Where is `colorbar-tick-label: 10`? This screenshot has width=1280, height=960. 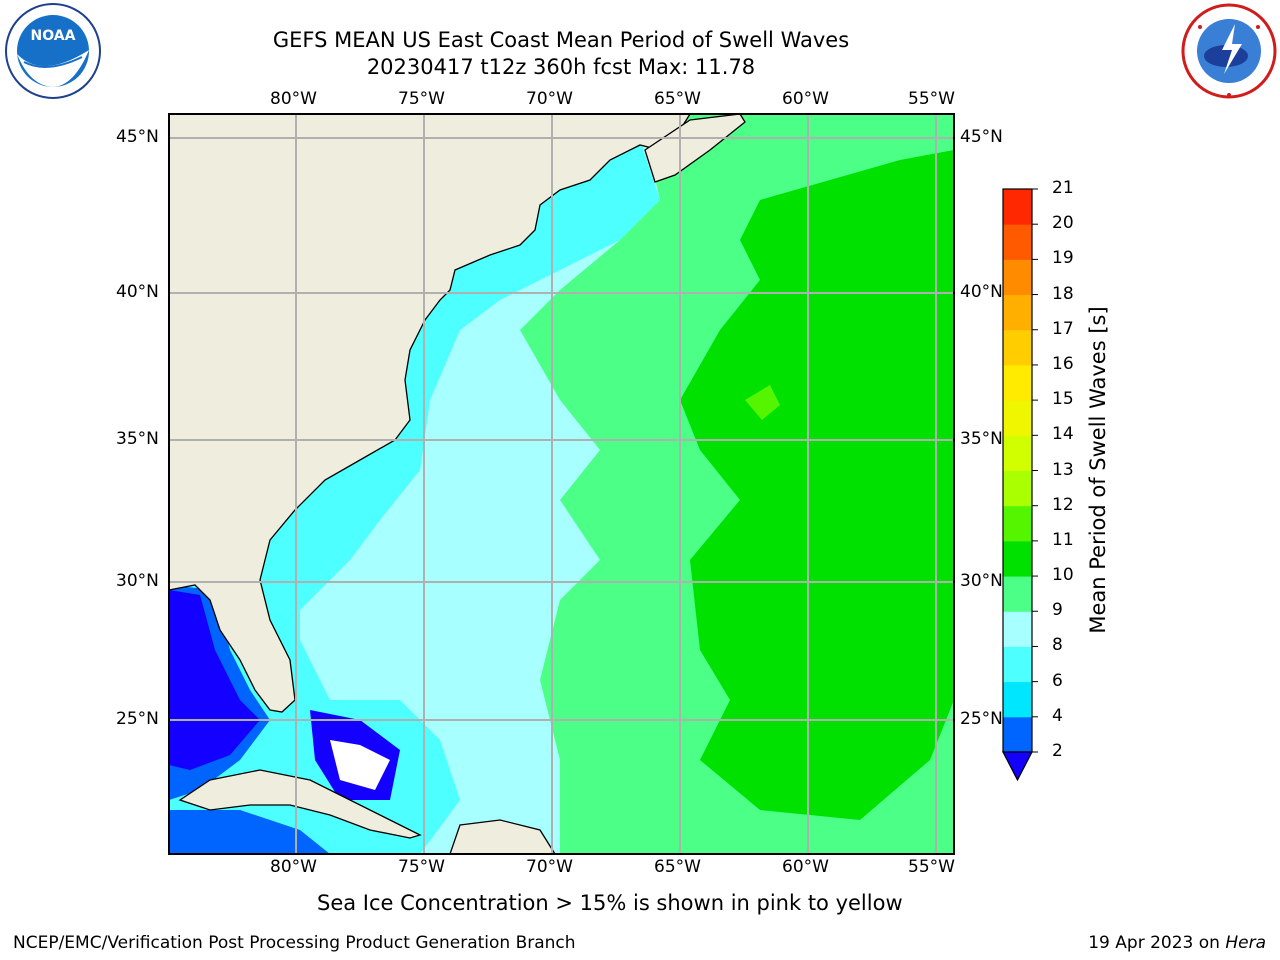
colorbar-tick-label: 10 is located at coordinates (1063, 575).